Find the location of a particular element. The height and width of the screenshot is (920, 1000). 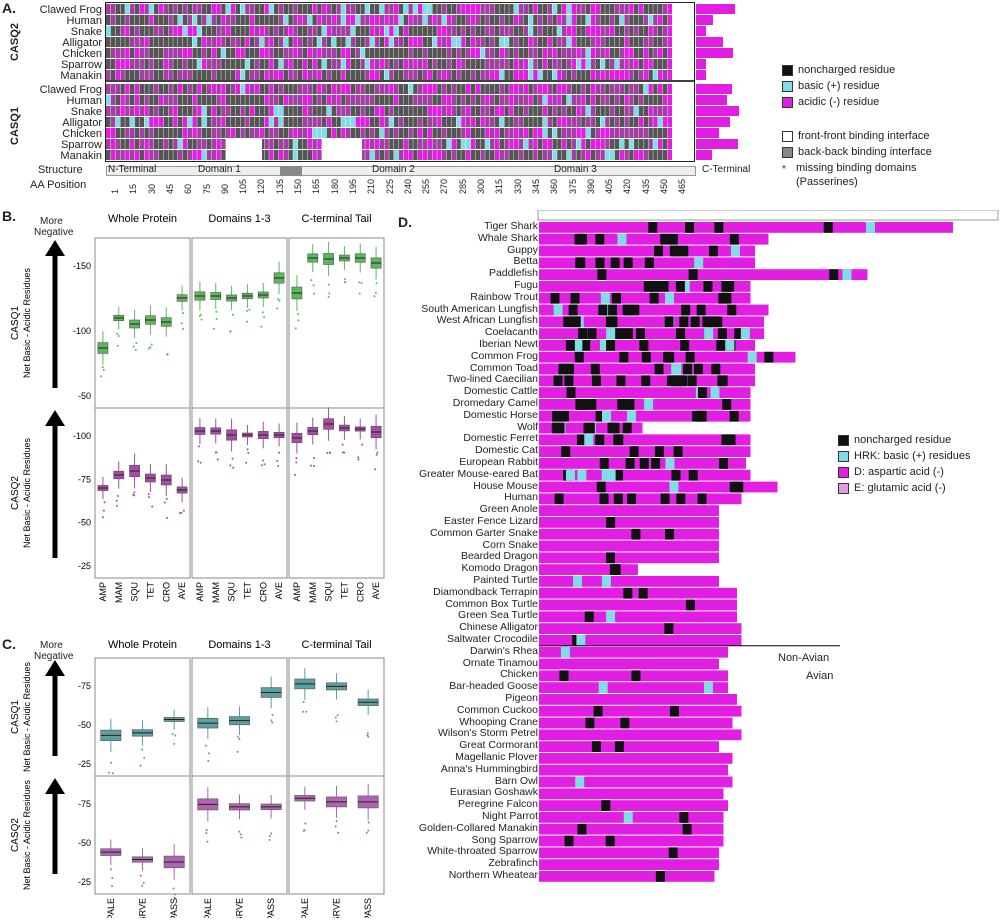

d-species-label: Peregrine Falcon is located at coordinates (498, 804).